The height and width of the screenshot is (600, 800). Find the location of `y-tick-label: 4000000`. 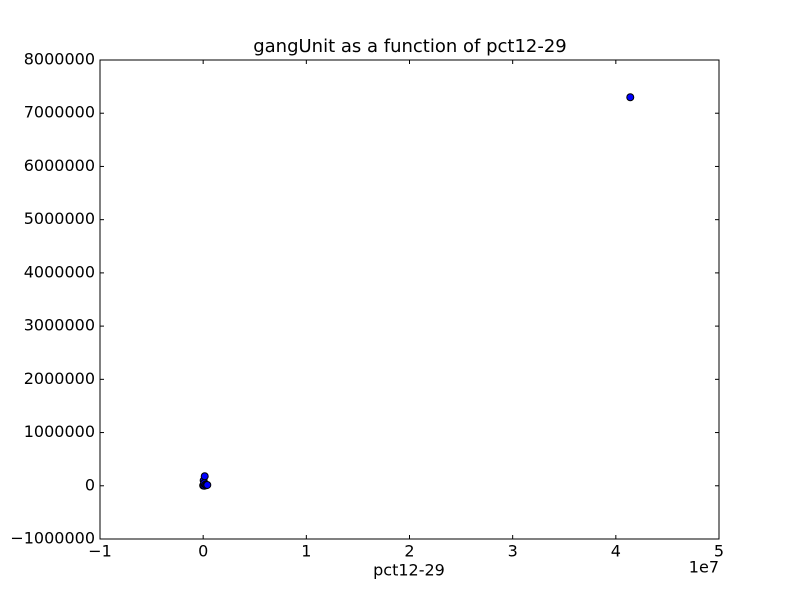

y-tick-label: 4000000 is located at coordinates (59, 271).